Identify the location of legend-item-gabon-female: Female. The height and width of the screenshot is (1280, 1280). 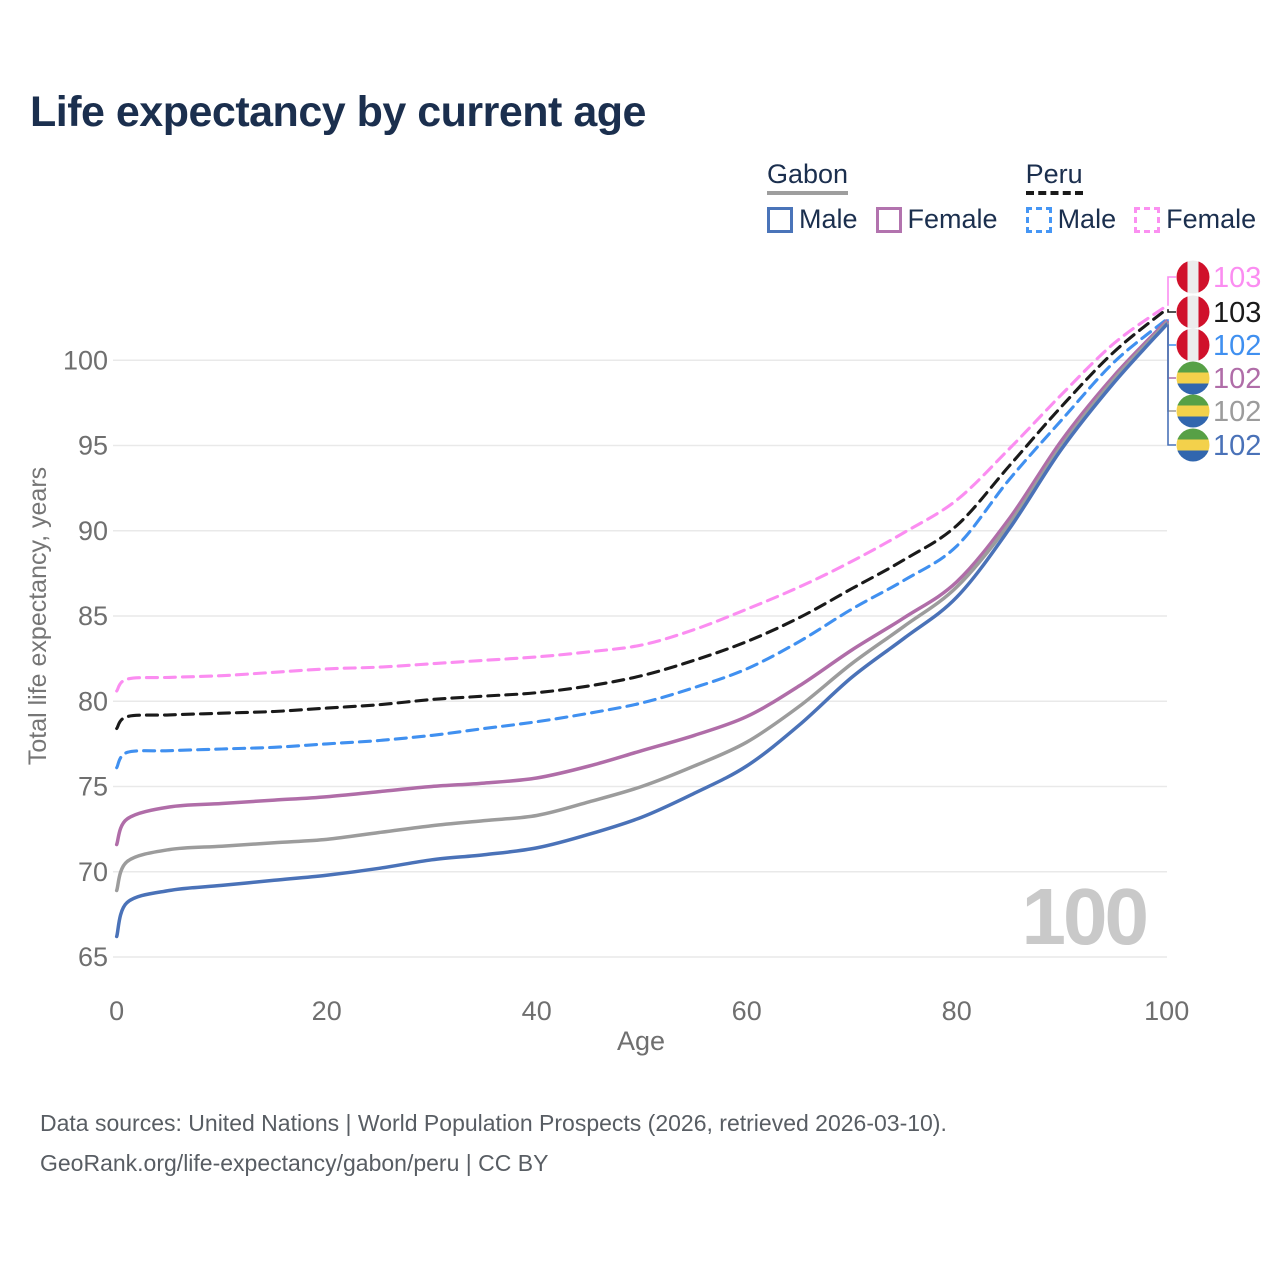
(936, 219).